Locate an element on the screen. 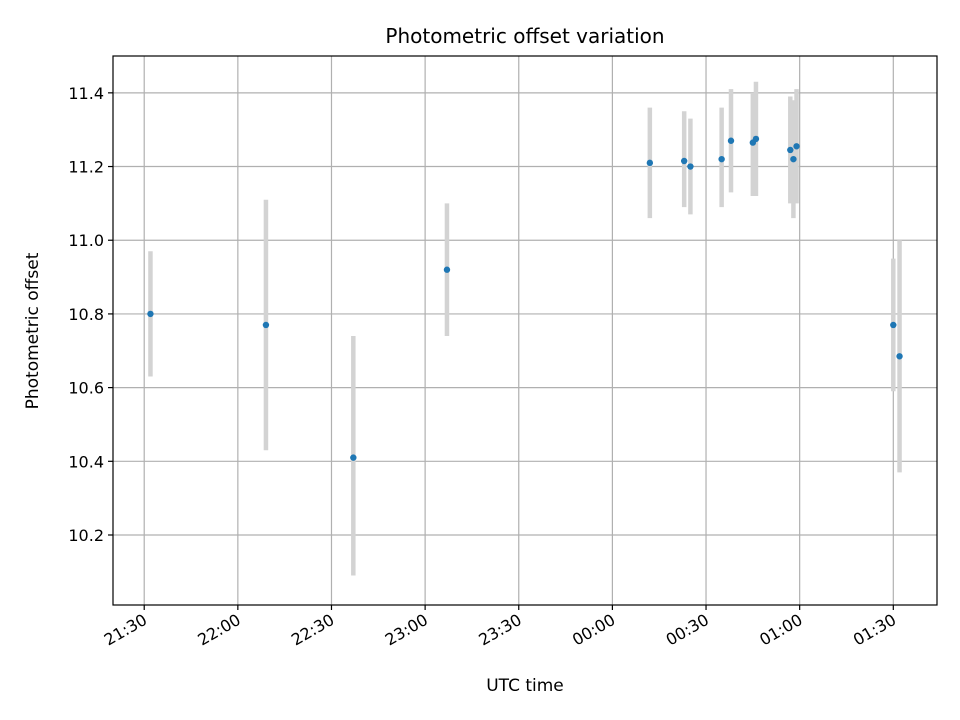 The width and height of the screenshot is (960, 720). y-axis-label: Photometric offset is located at coordinates (33, 330).